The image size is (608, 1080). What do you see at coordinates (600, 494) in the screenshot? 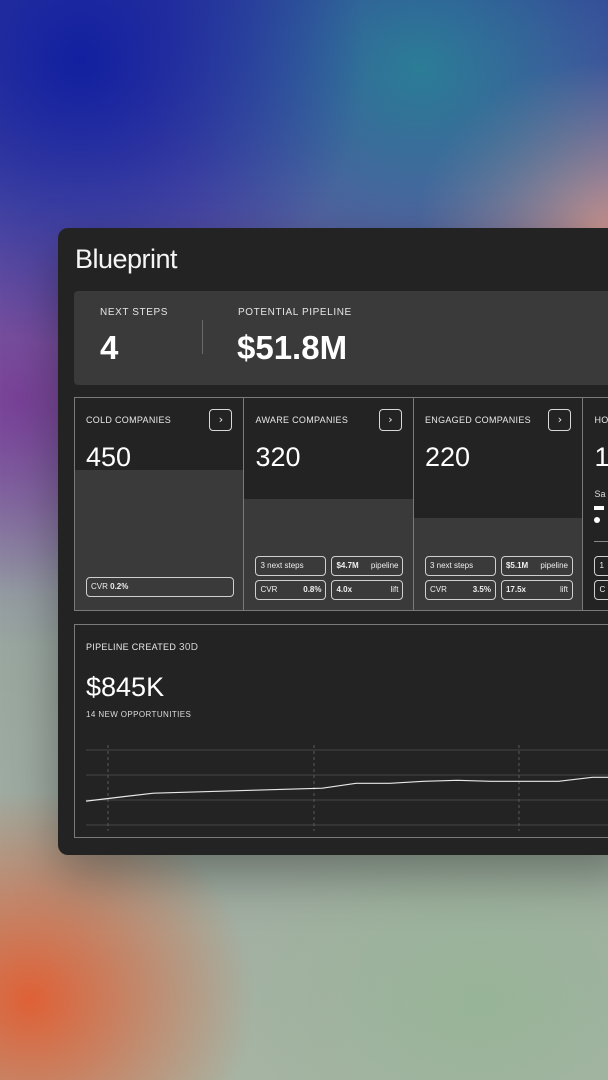
I see `card-sub-label: Sa` at bounding box center [600, 494].